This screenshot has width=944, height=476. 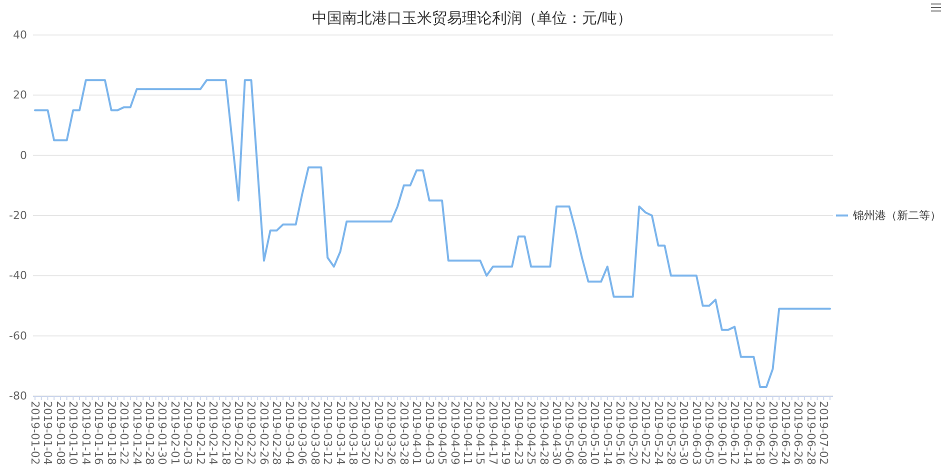 I want to click on x-tick-label: 2019-04-28, so click(x=543, y=433).